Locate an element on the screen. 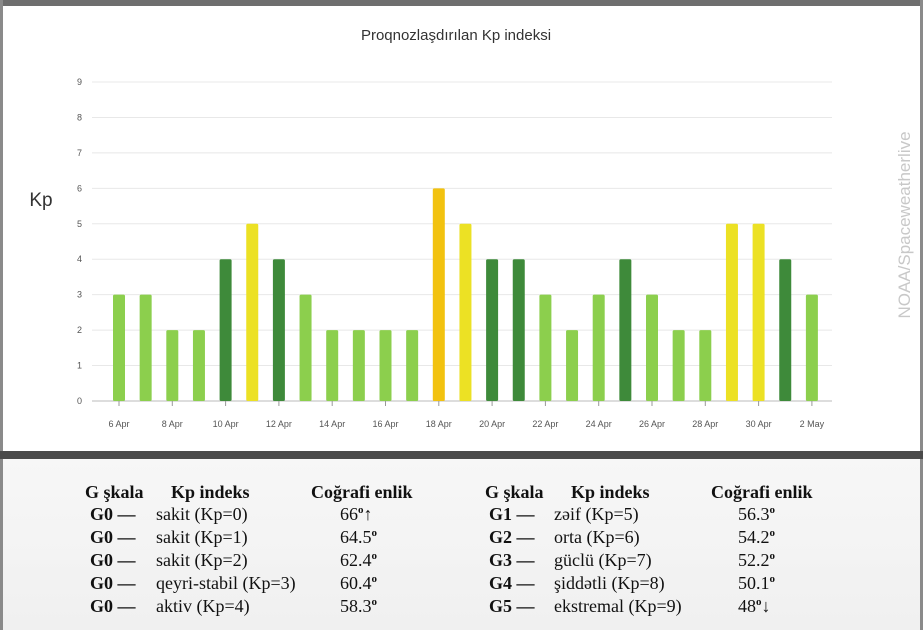 The width and height of the screenshot is (923, 630). x-tick-label: 10 Apr is located at coordinates (226, 424).